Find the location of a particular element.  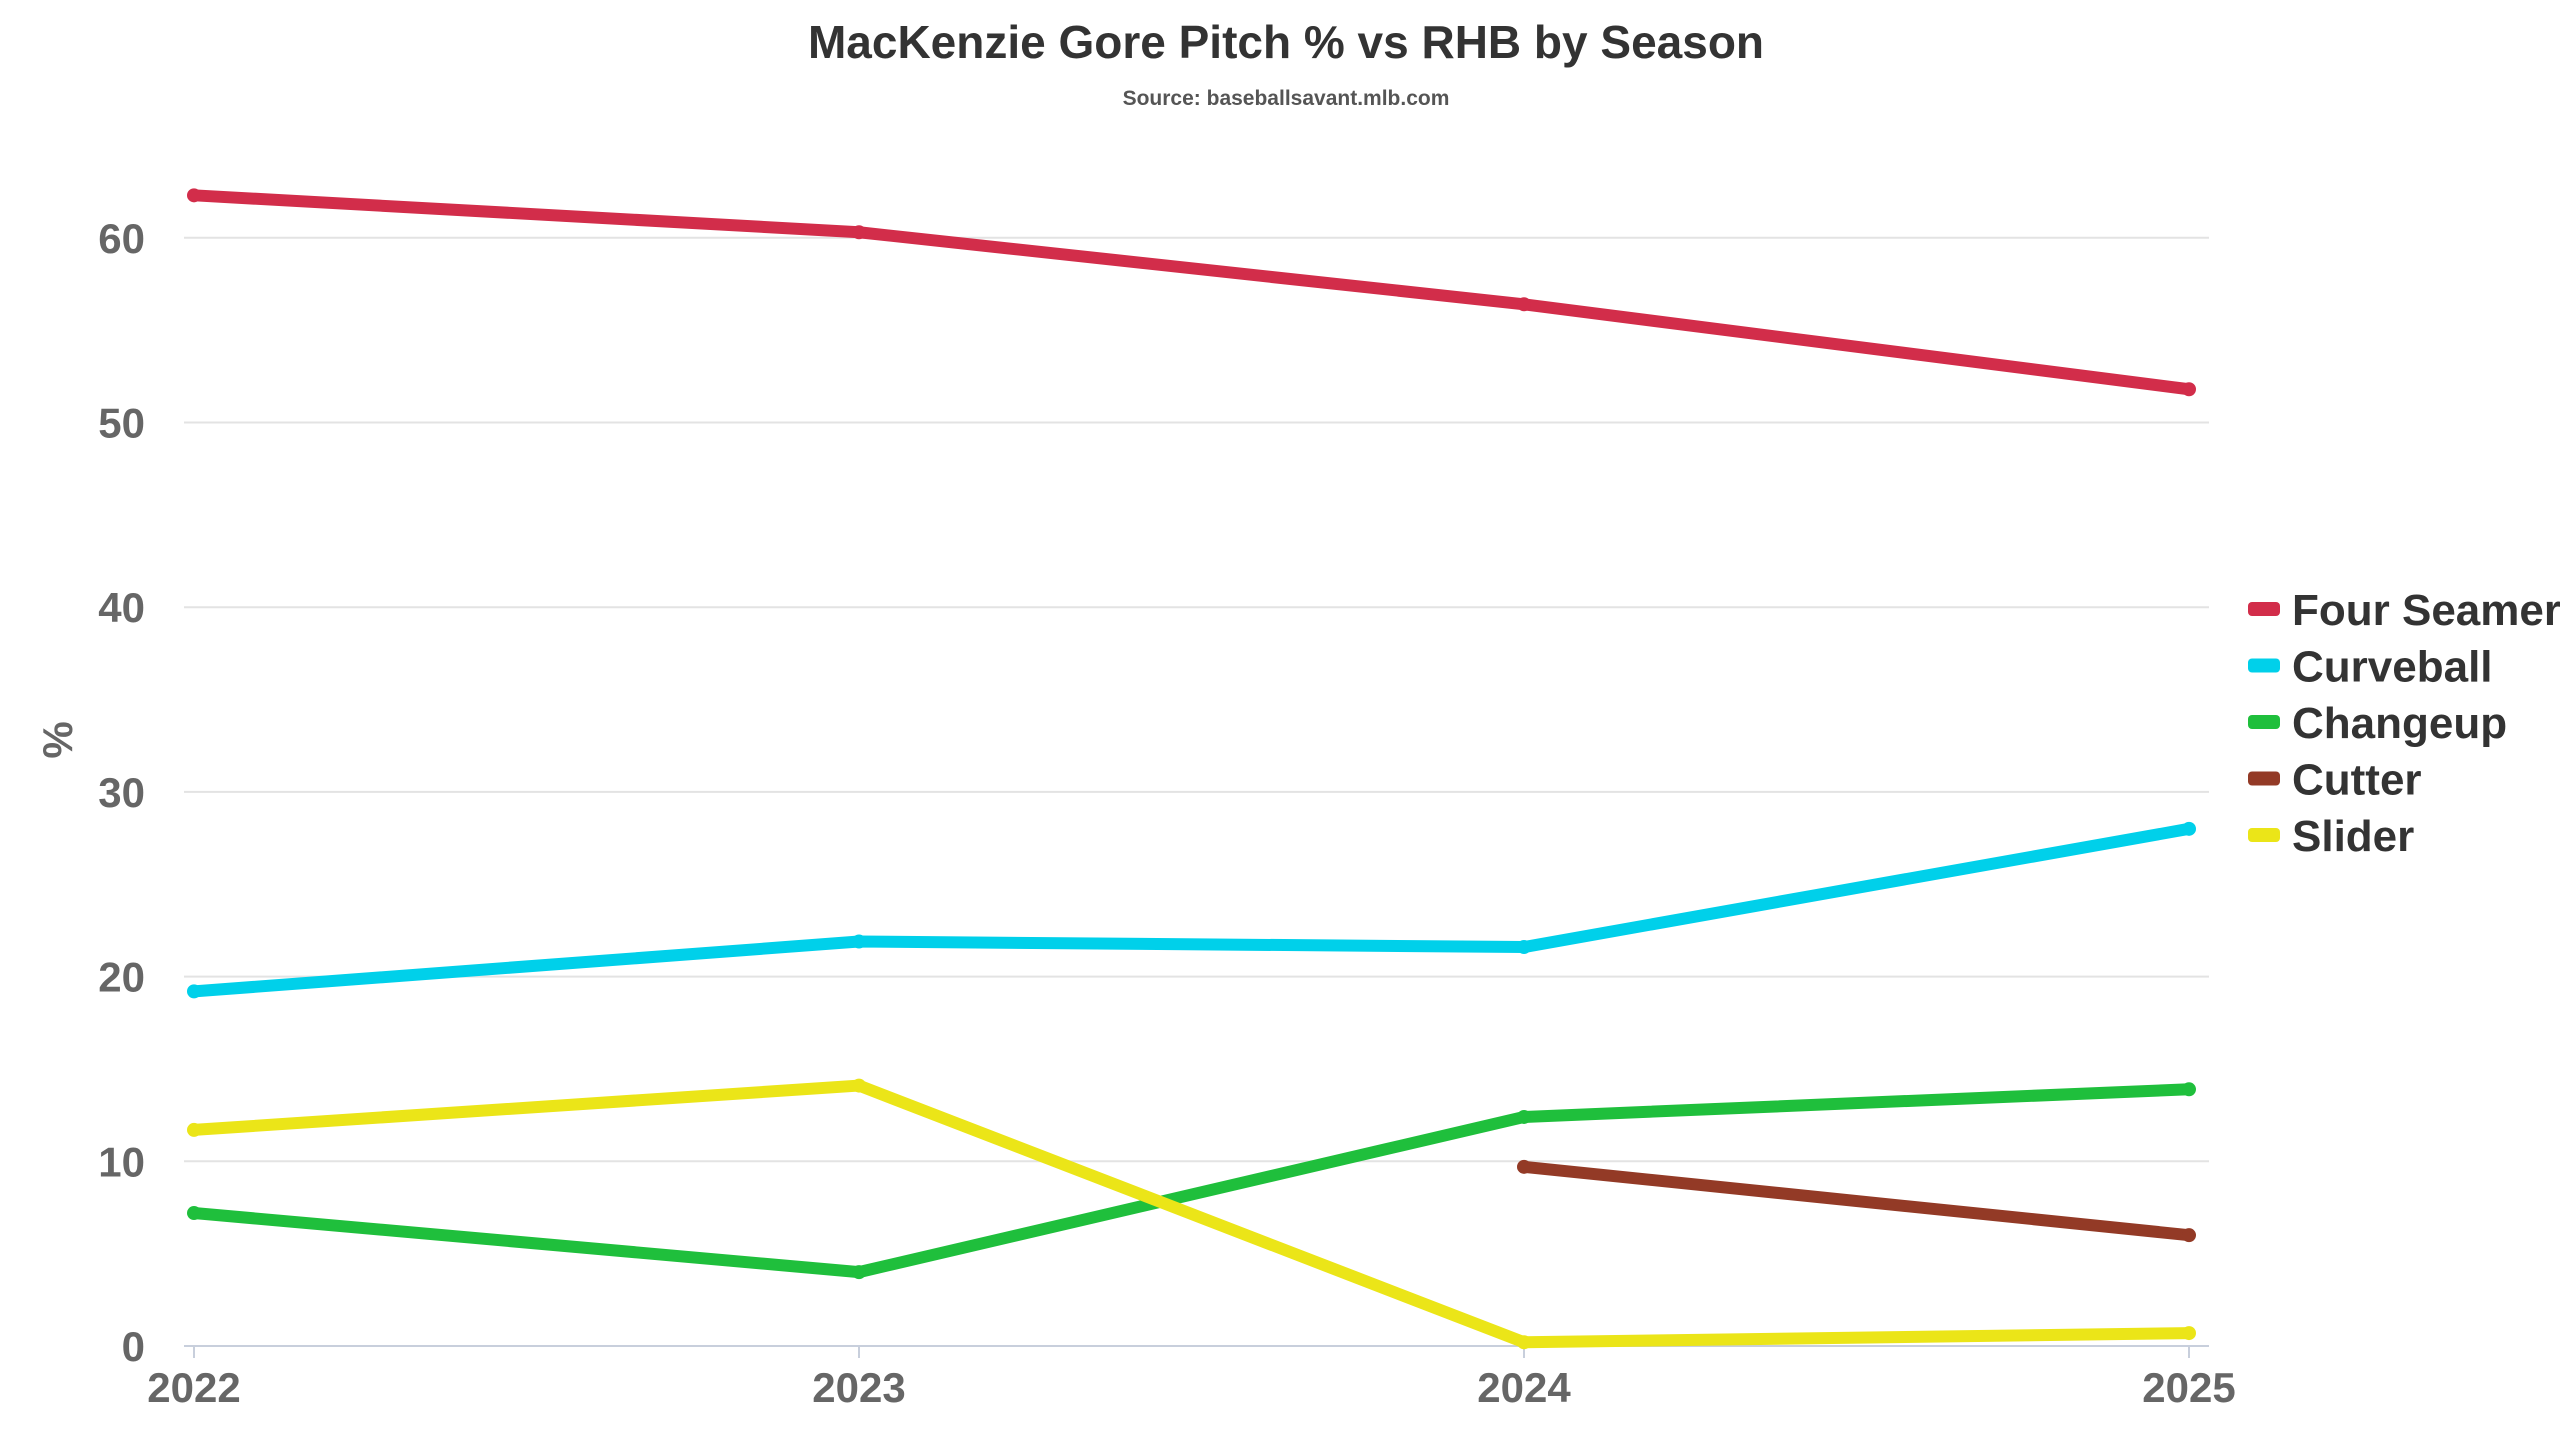

legend-label: Slider is located at coordinates (2353, 836).